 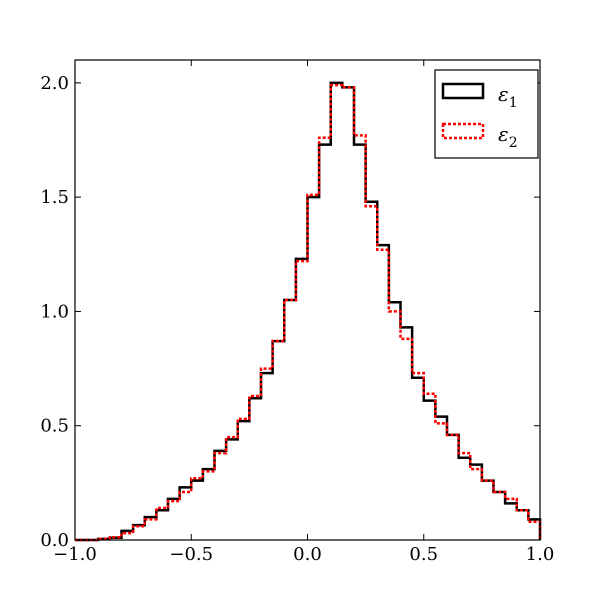 I want to click on y-tick-label-1: 0.5, so click(x=54, y=426).